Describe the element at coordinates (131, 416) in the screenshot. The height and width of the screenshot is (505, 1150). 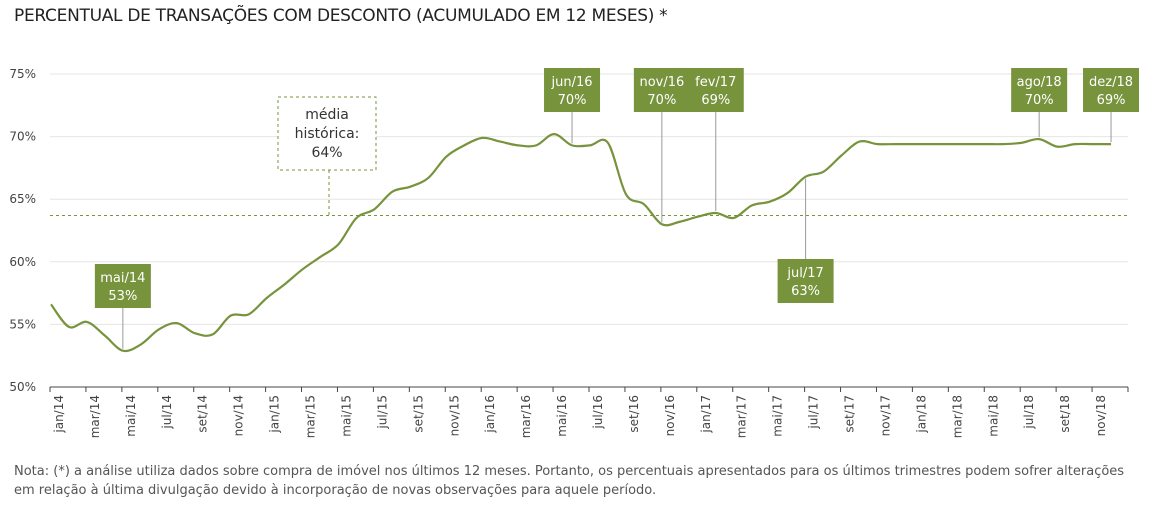
I see `x-tick-label: mai/14` at that location.